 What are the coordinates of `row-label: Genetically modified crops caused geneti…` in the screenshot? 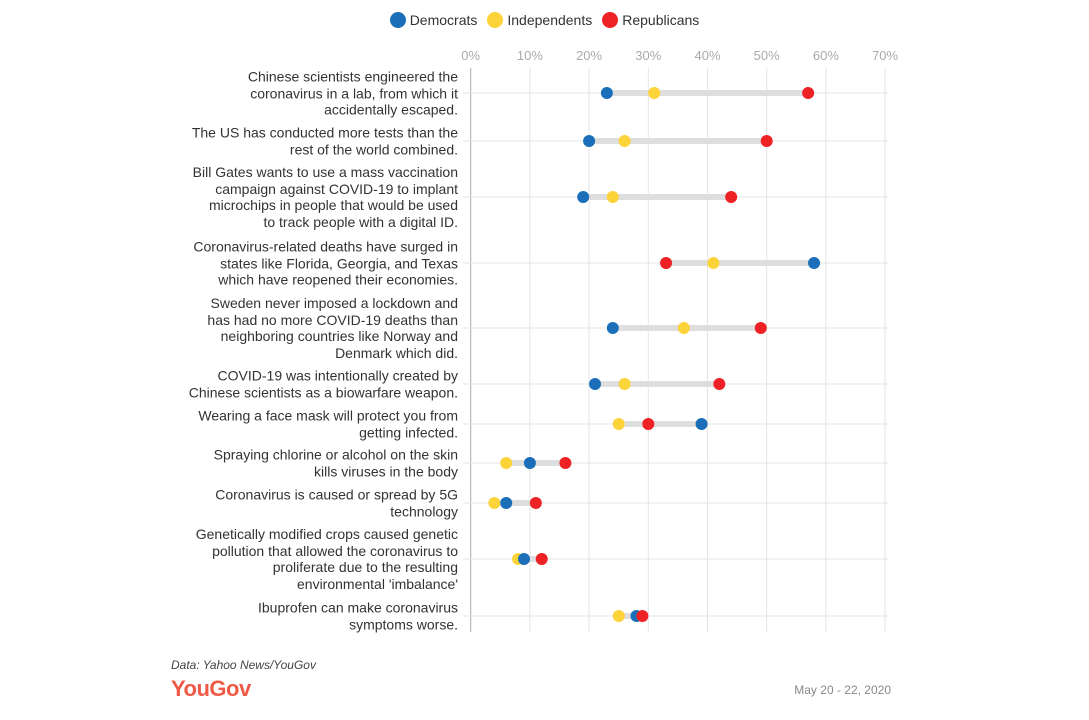 It's located at (326, 559).